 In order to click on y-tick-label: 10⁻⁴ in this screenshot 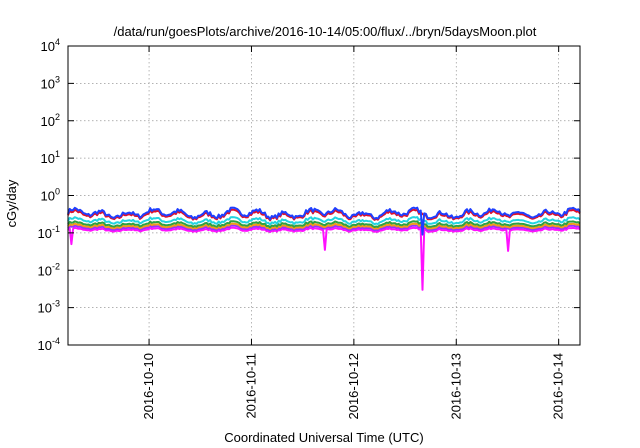, I will do `click(49, 344)`.